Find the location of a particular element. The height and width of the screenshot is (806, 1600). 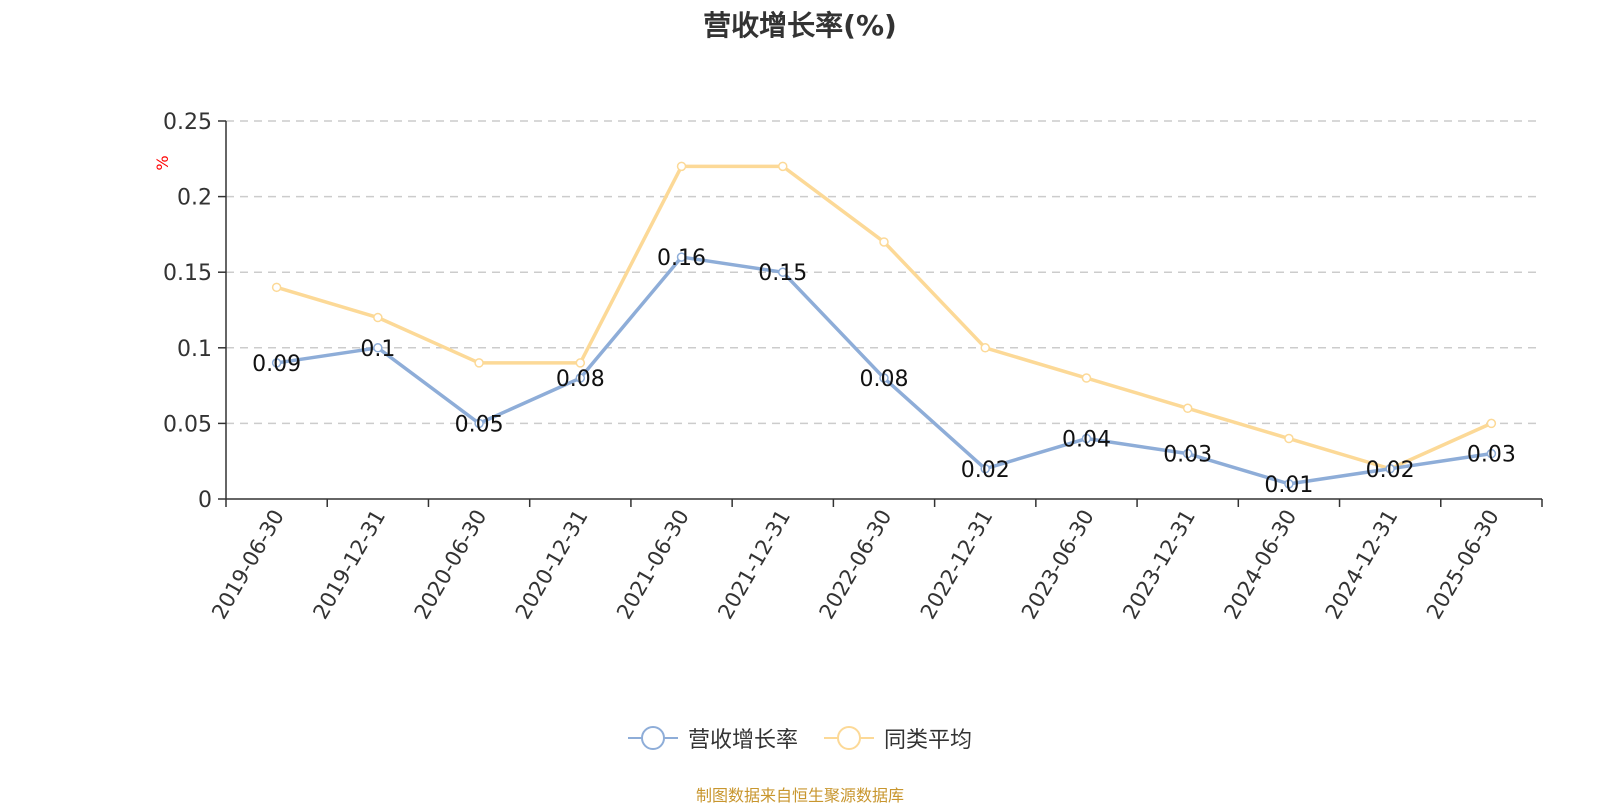

legend: 营收增长率 同类平均 is located at coordinates (800, 738).